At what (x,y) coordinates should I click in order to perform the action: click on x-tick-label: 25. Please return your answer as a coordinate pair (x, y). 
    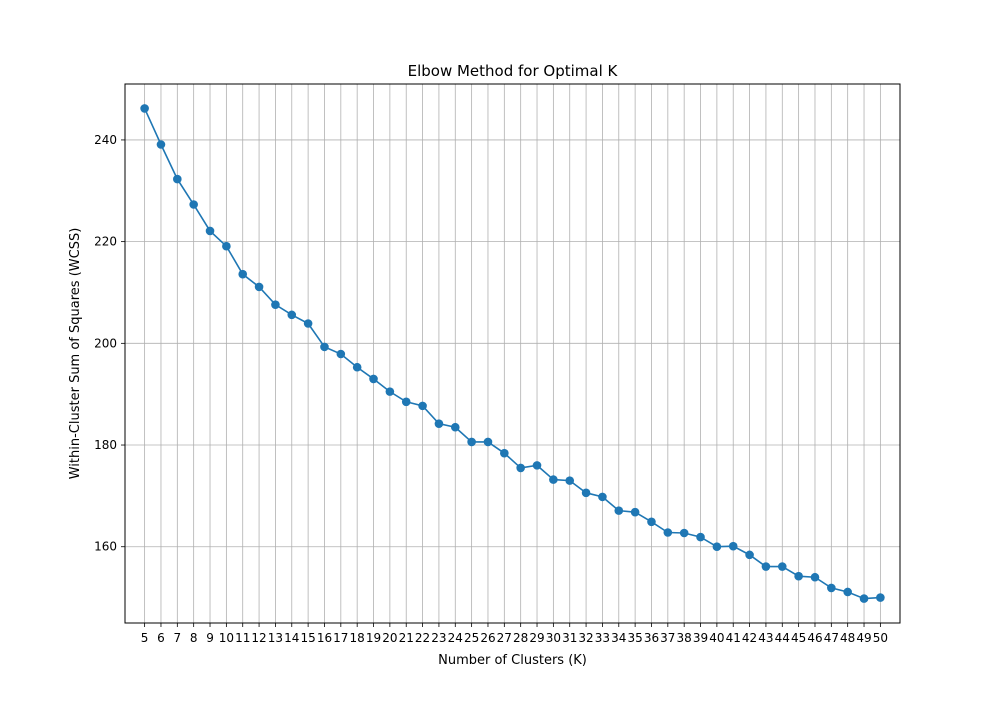
    Looking at the image, I should click on (471, 638).